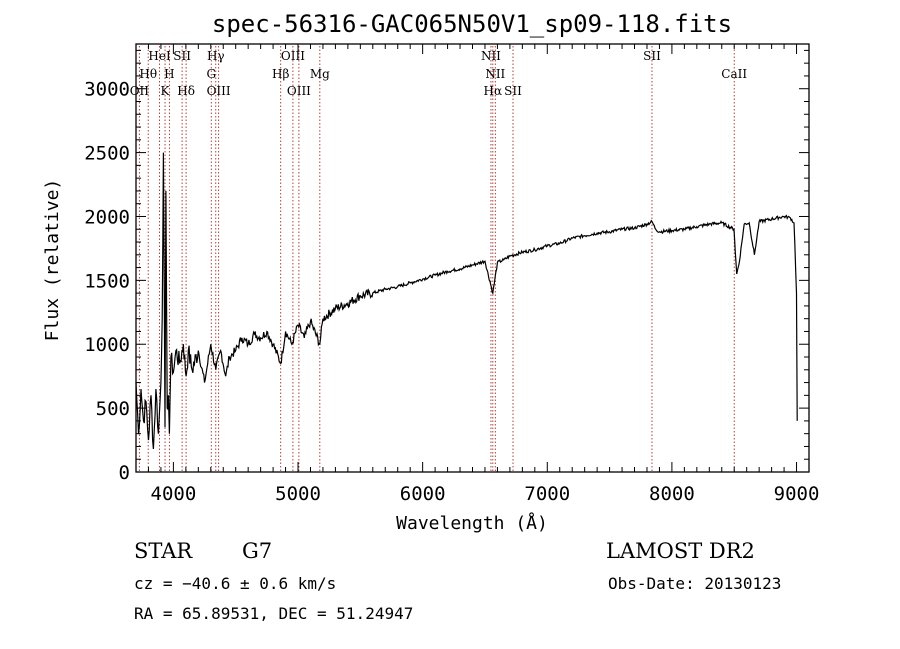  What do you see at coordinates (166, 91) in the screenshot?
I see `spectral-line-label: K` at bounding box center [166, 91].